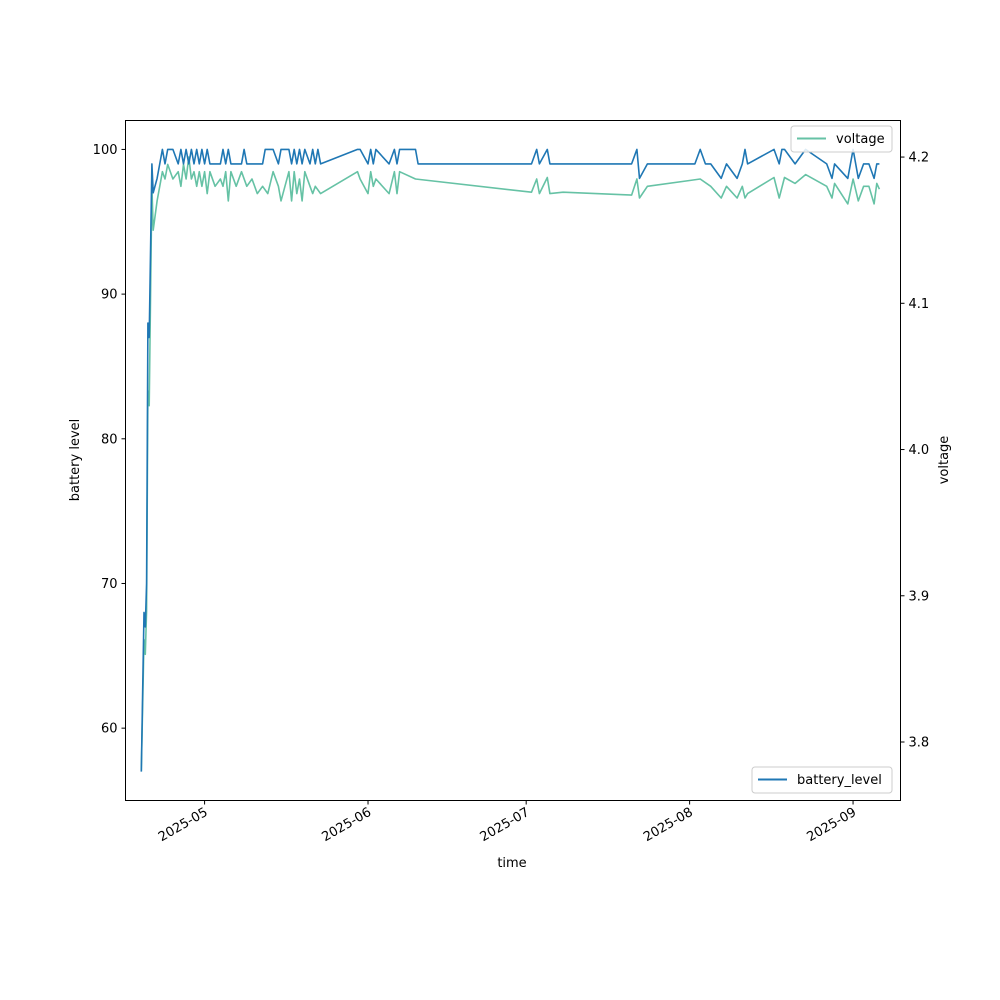 The width and height of the screenshot is (1000, 1000). What do you see at coordinates (346, 825) in the screenshot?
I see `x-tick-label: 2025-06` at bounding box center [346, 825].